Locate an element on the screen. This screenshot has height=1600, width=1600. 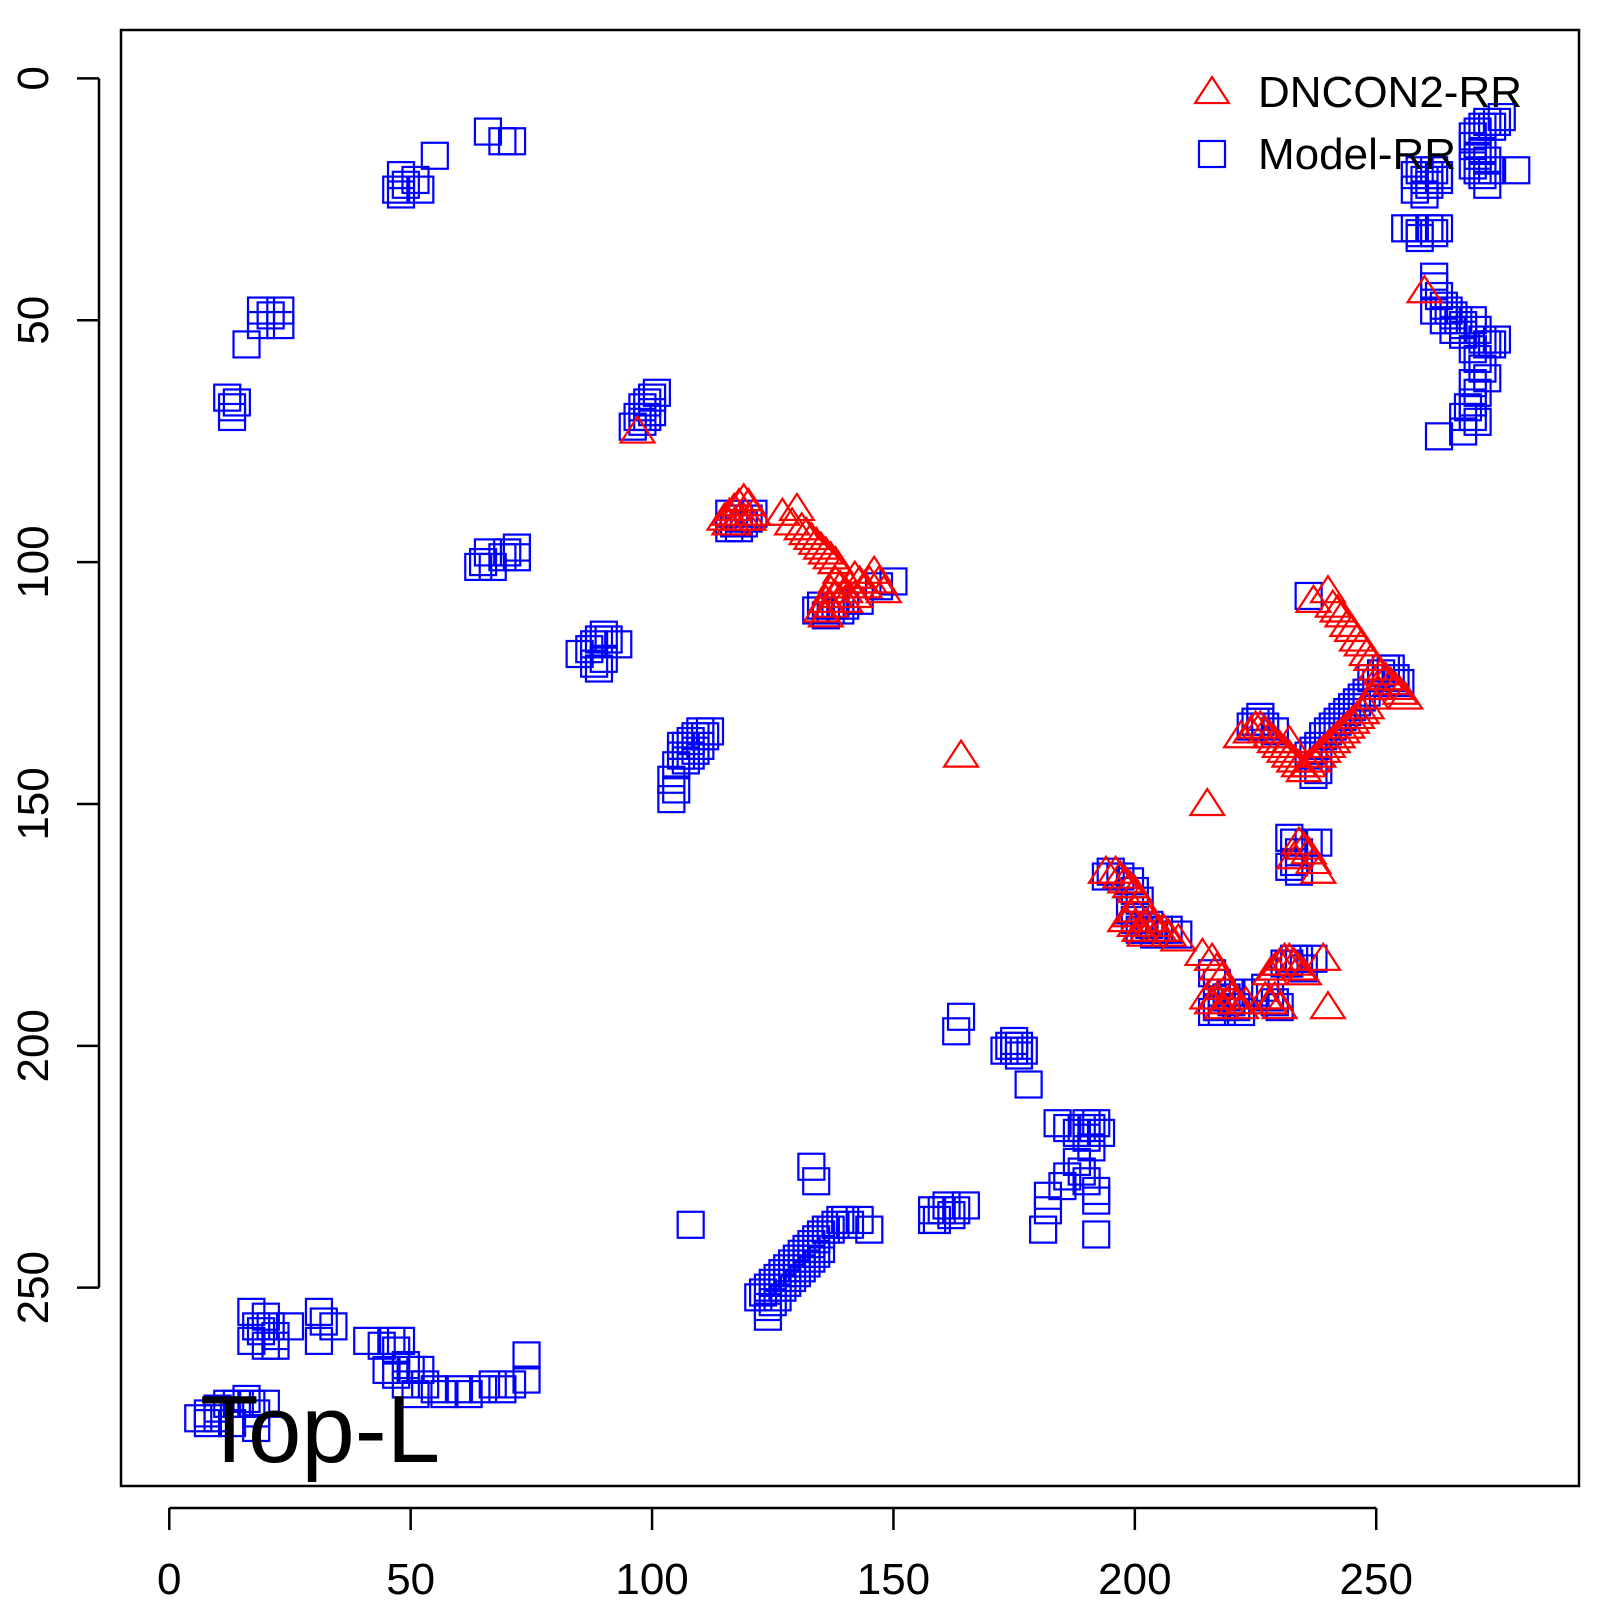
x-tick-label: 0 is located at coordinates (169, 1577).